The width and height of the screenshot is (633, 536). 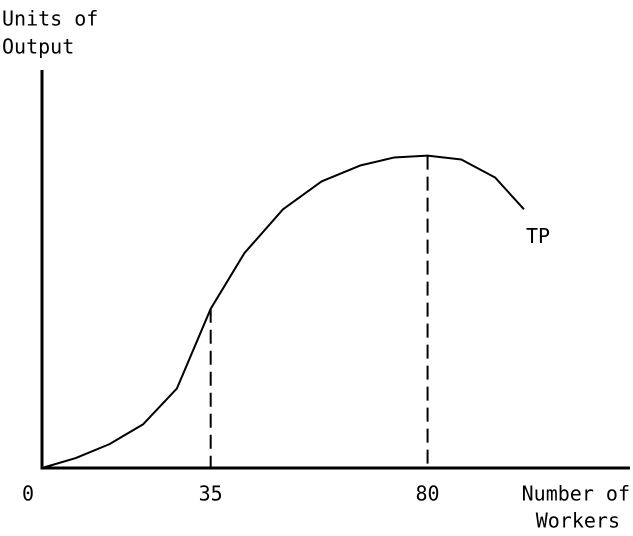 I want to click on x-axis-label: Workers, so click(x=578, y=521).